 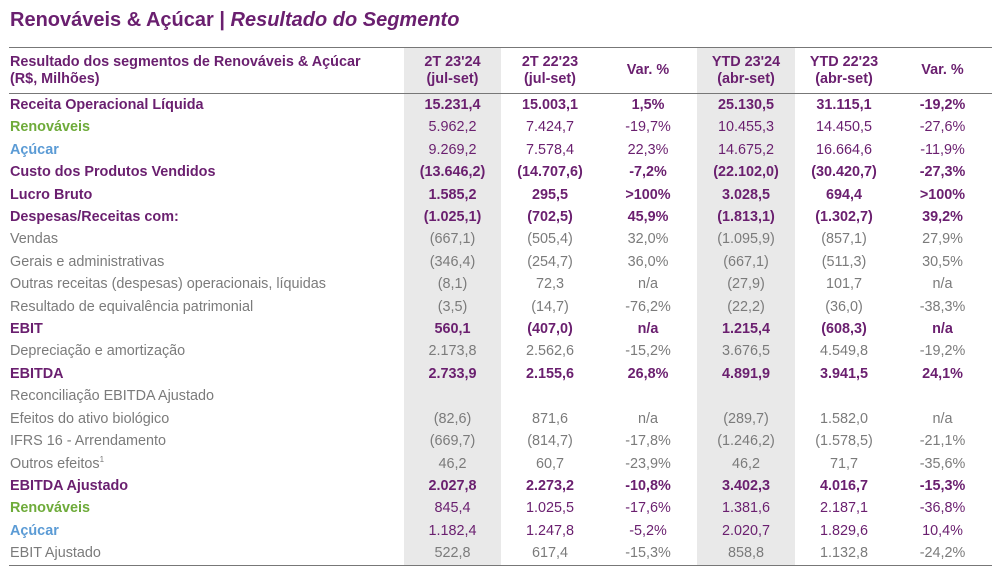 I want to click on row-label: Lucro Bruto, so click(x=206, y=195).